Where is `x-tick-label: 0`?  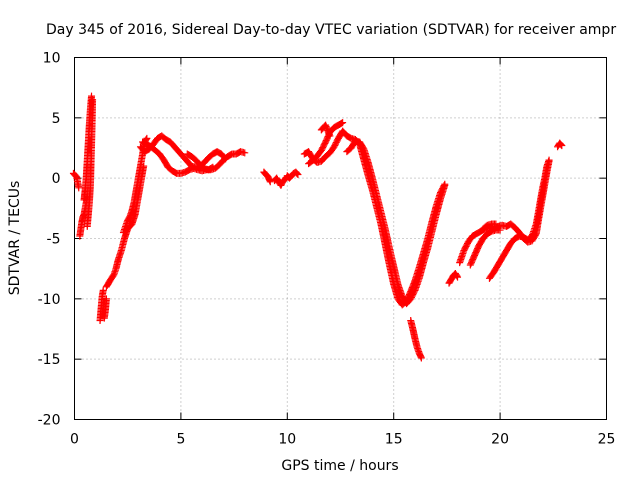 x-tick-label: 0 is located at coordinates (74, 440).